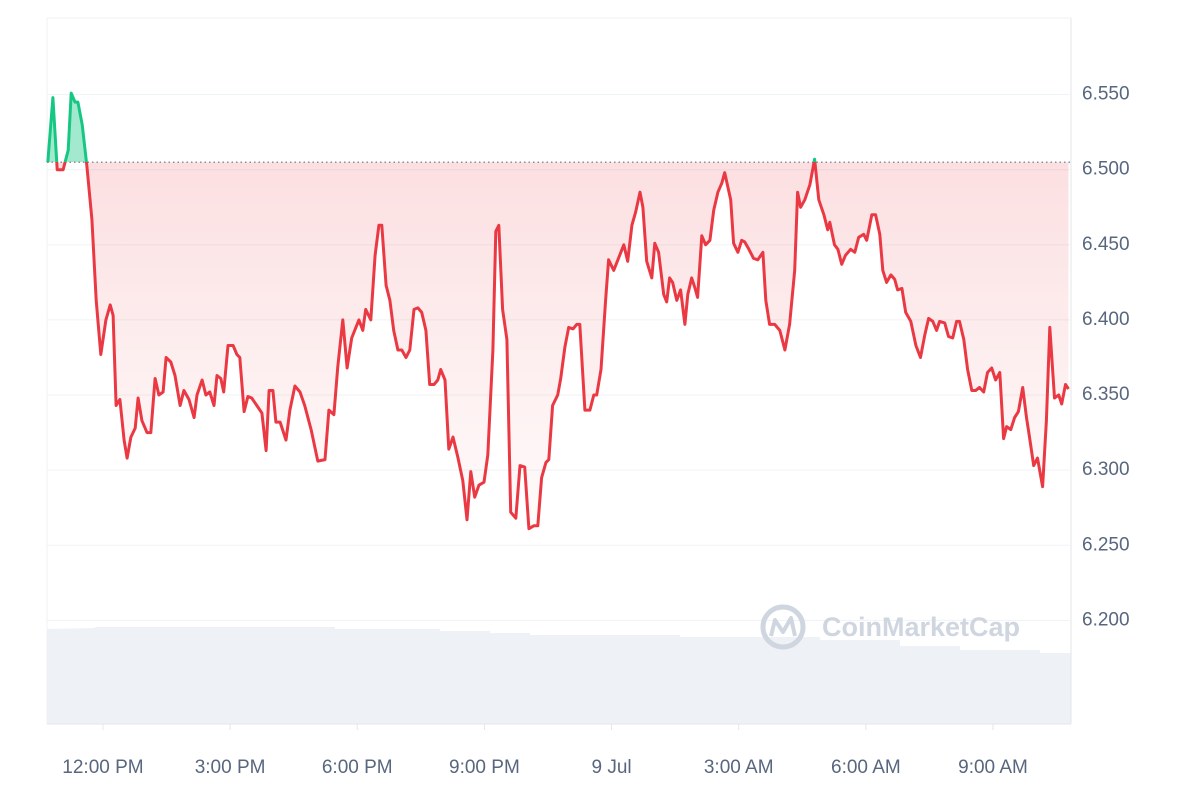  Describe the element at coordinates (1106, 394) in the screenshot. I see `y-tick-label: 6.350` at that location.